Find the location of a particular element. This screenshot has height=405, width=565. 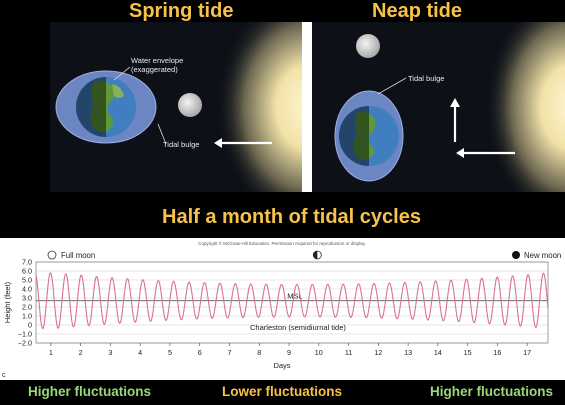

x-tick-label: 5 is located at coordinates (170, 352).